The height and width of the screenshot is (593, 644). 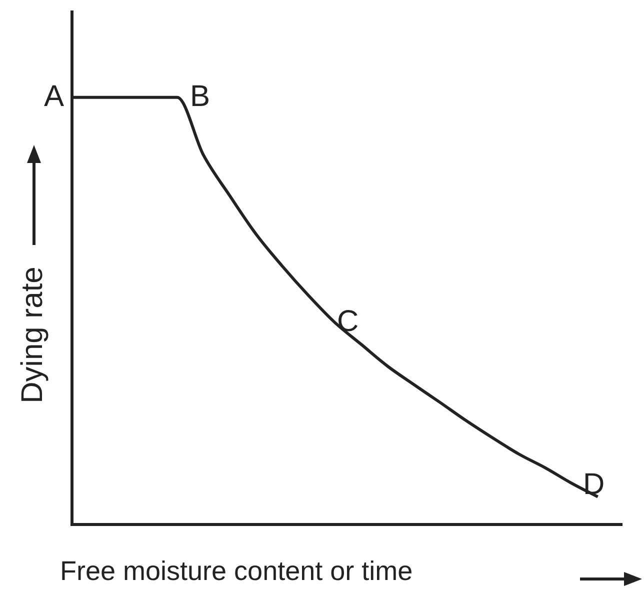 I want to click on y-axis-title: Dying rate, so click(x=33, y=335).